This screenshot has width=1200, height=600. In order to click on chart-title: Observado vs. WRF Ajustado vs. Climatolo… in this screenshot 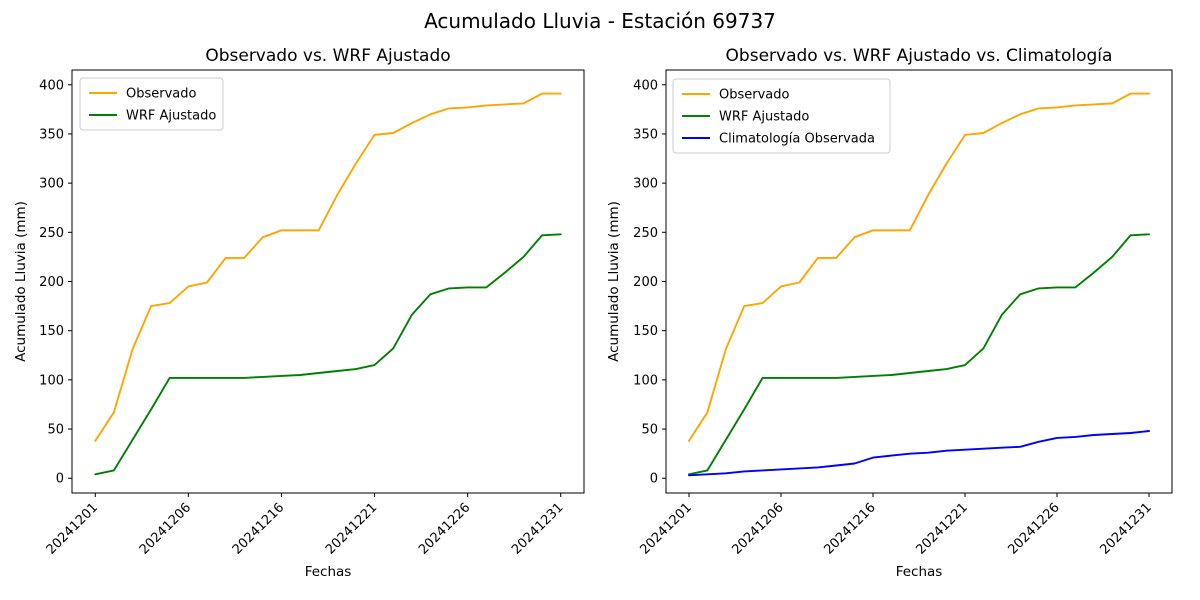, I will do `click(919, 56)`.